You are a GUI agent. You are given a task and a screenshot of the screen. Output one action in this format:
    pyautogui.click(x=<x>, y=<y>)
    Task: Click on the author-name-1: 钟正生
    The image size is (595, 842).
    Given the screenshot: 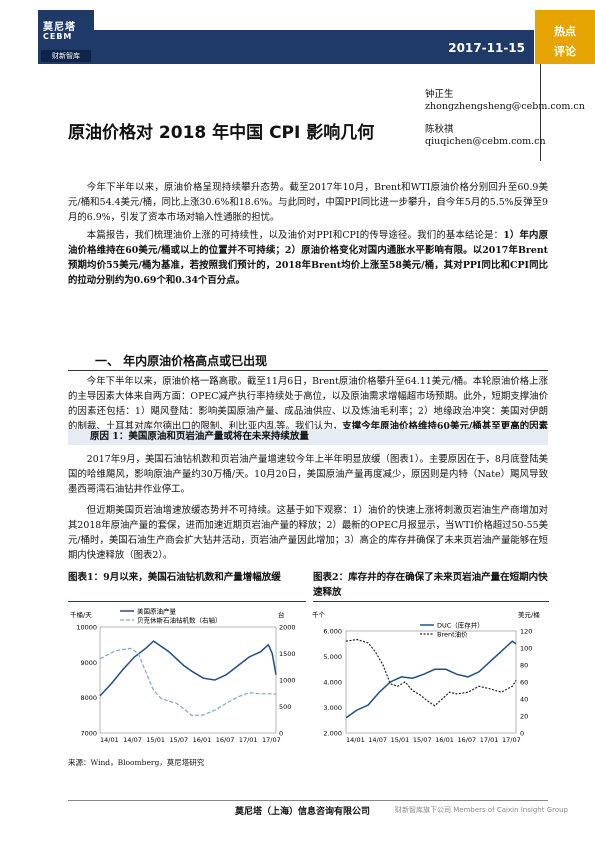 What is the action you would take?
    pyautogui.click(x=439, y=94)
    